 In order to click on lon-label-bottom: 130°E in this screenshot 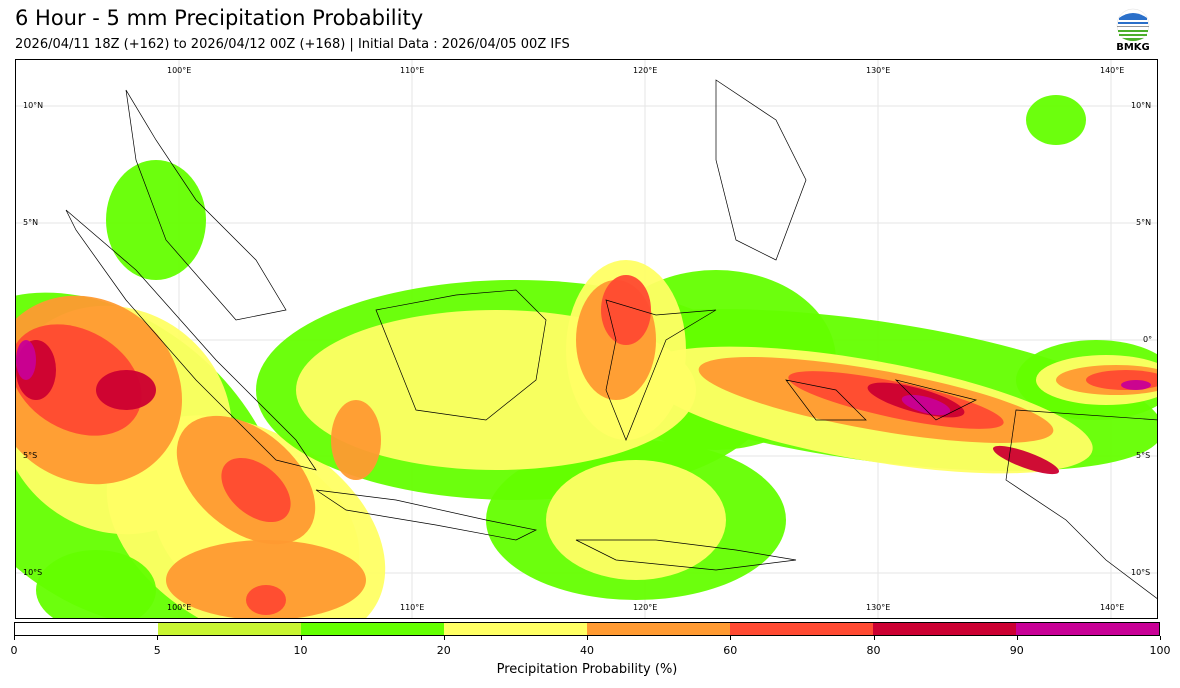, I will do `click(878, 607)`.